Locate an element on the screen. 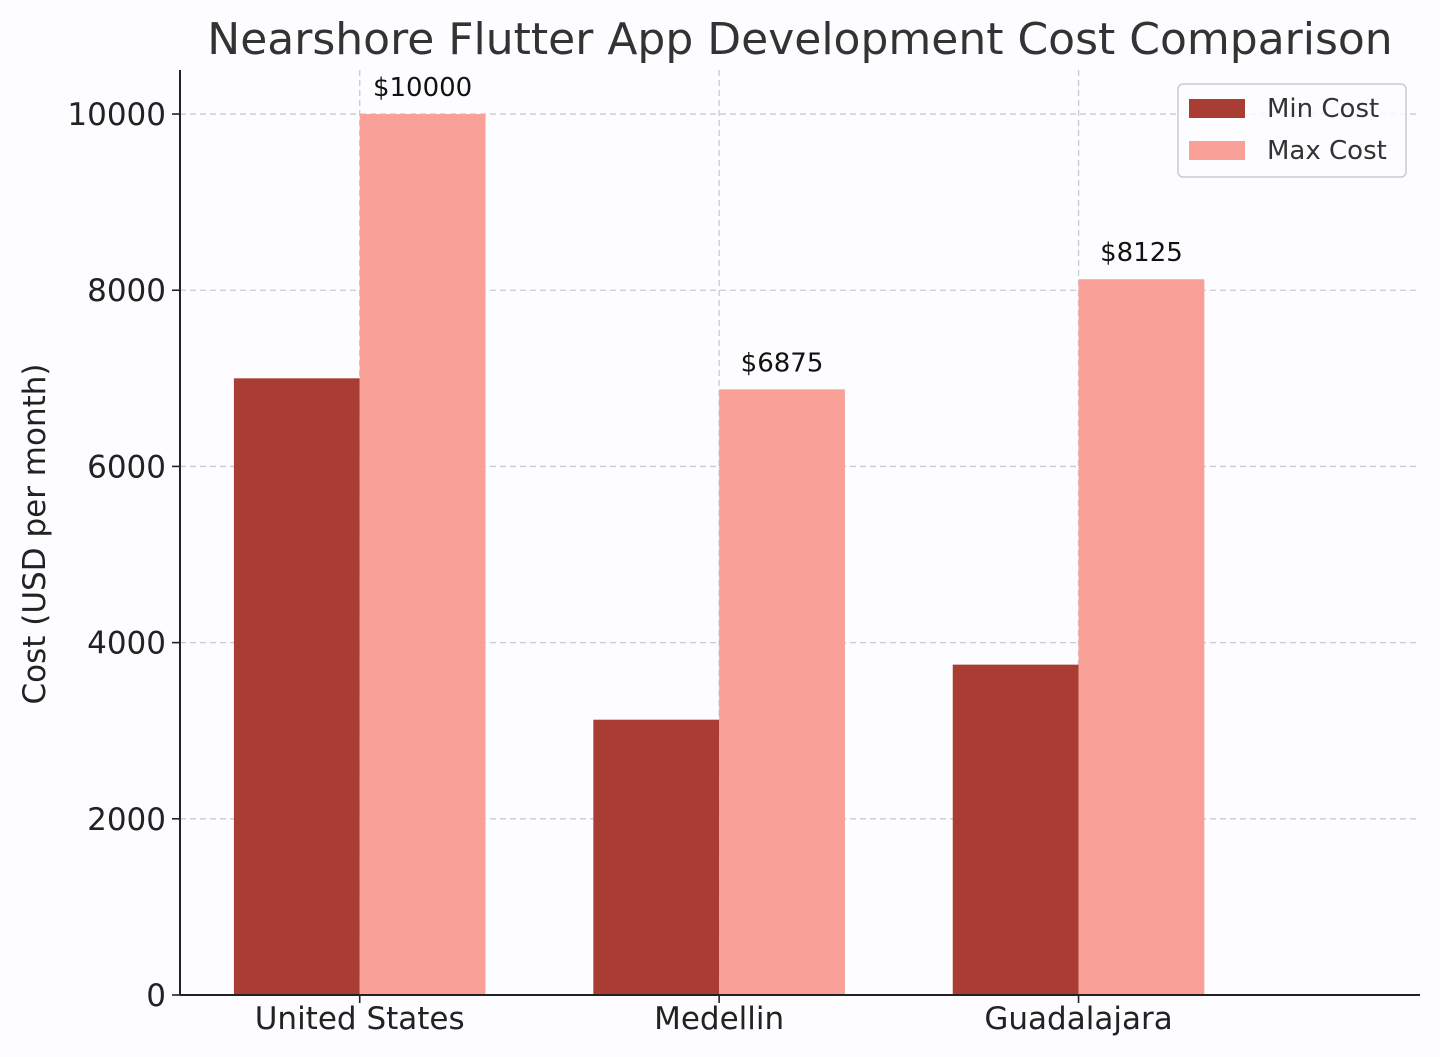 The width and height of the screenshot is (1440, 1057). x-tick-label: Medellin is located at coordinates (719, 1019).